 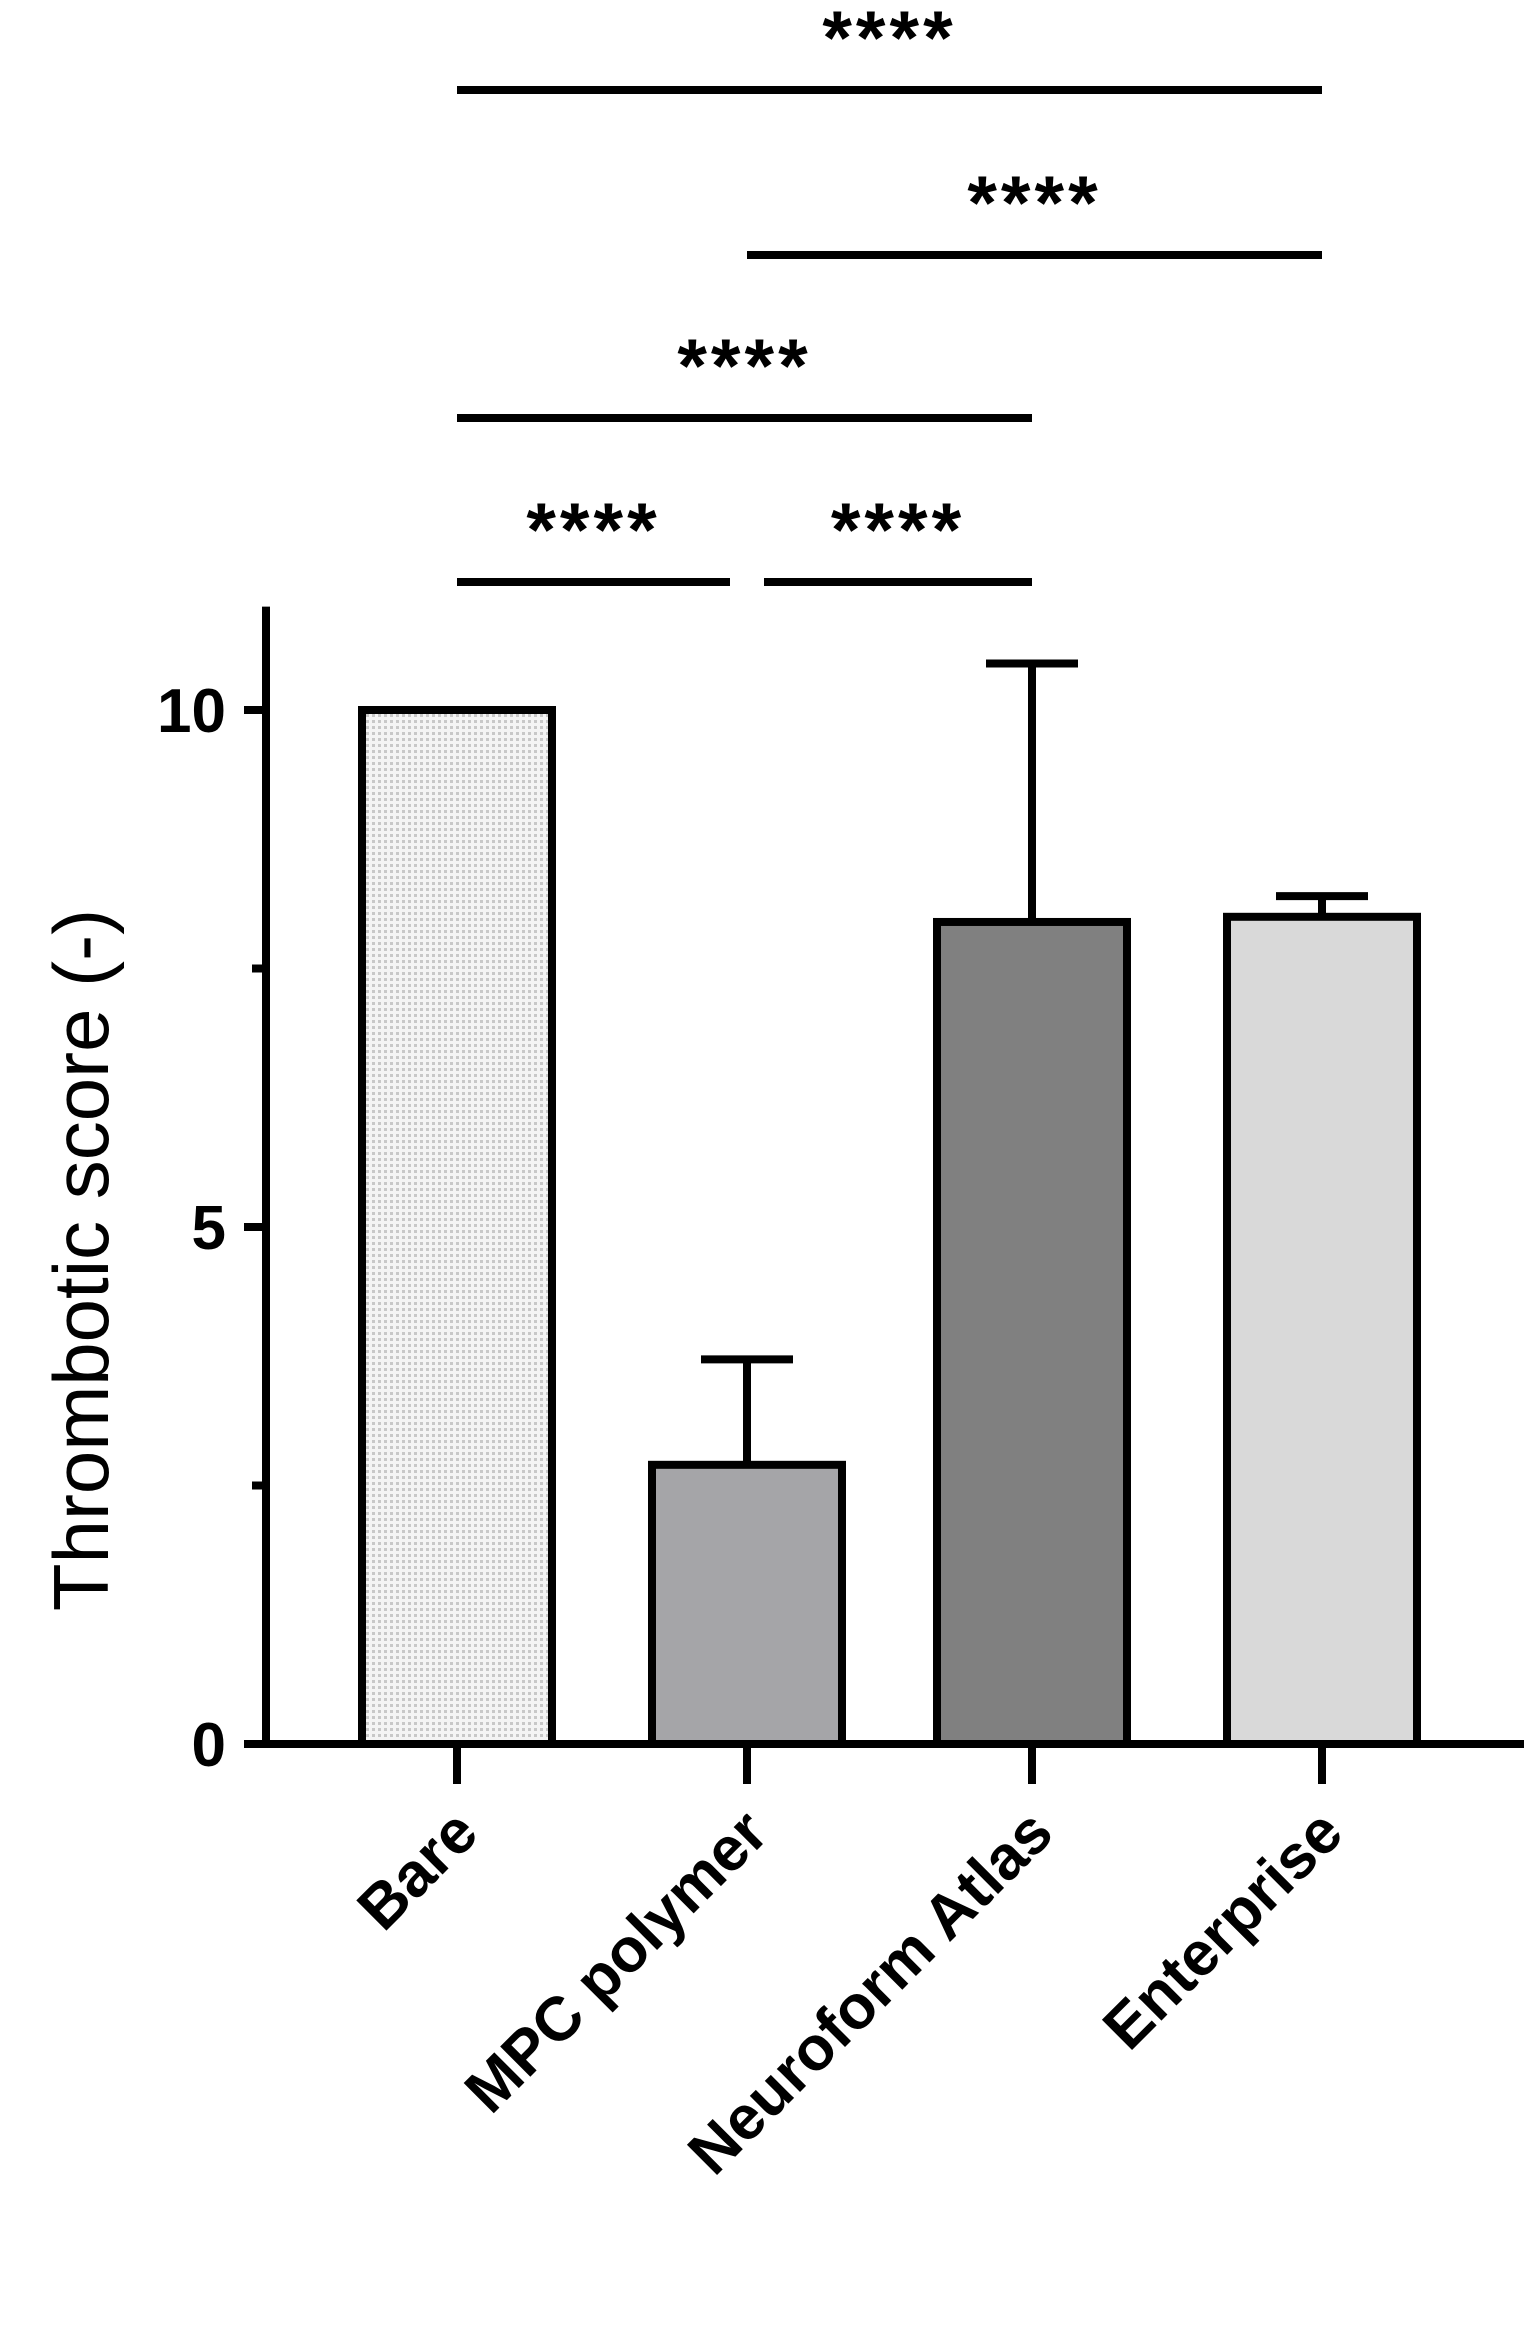 What do you see at coordinates (1032, 1332) in the screenshot?
I see `bar-neuroform-atlas` at bounding box center [1032, 1332].